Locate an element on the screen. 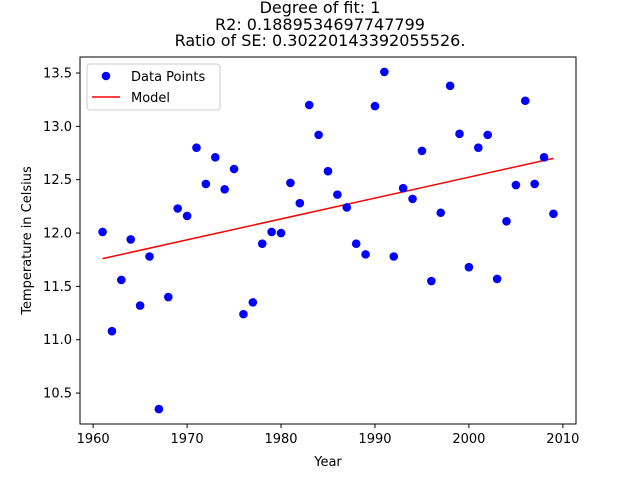  y-tick-label: 12.5 is located at coordinates (57, 180).